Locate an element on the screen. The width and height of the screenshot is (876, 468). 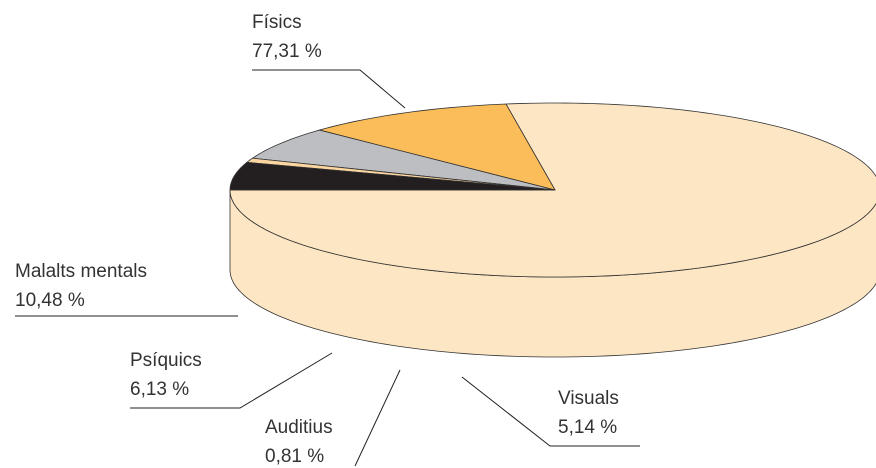
label-value: 0,81 % is located at coordinates (294, 456).